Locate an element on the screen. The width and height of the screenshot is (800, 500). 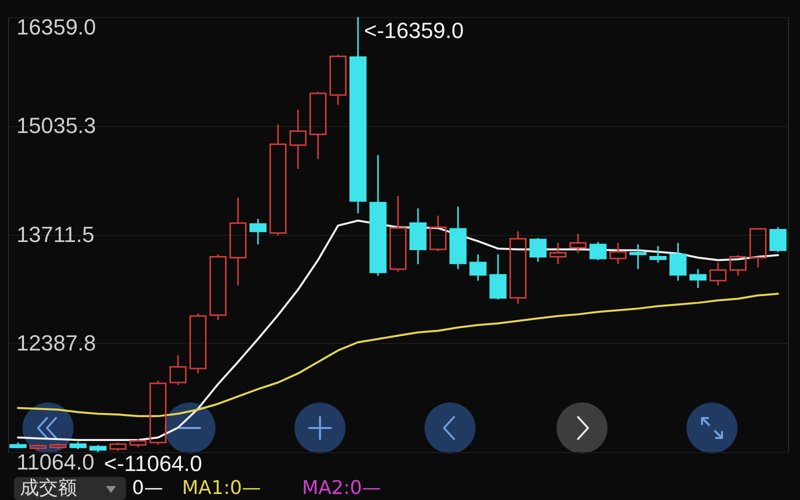
y-tick-label: 13711.5 is located at coordinates (55, 234).